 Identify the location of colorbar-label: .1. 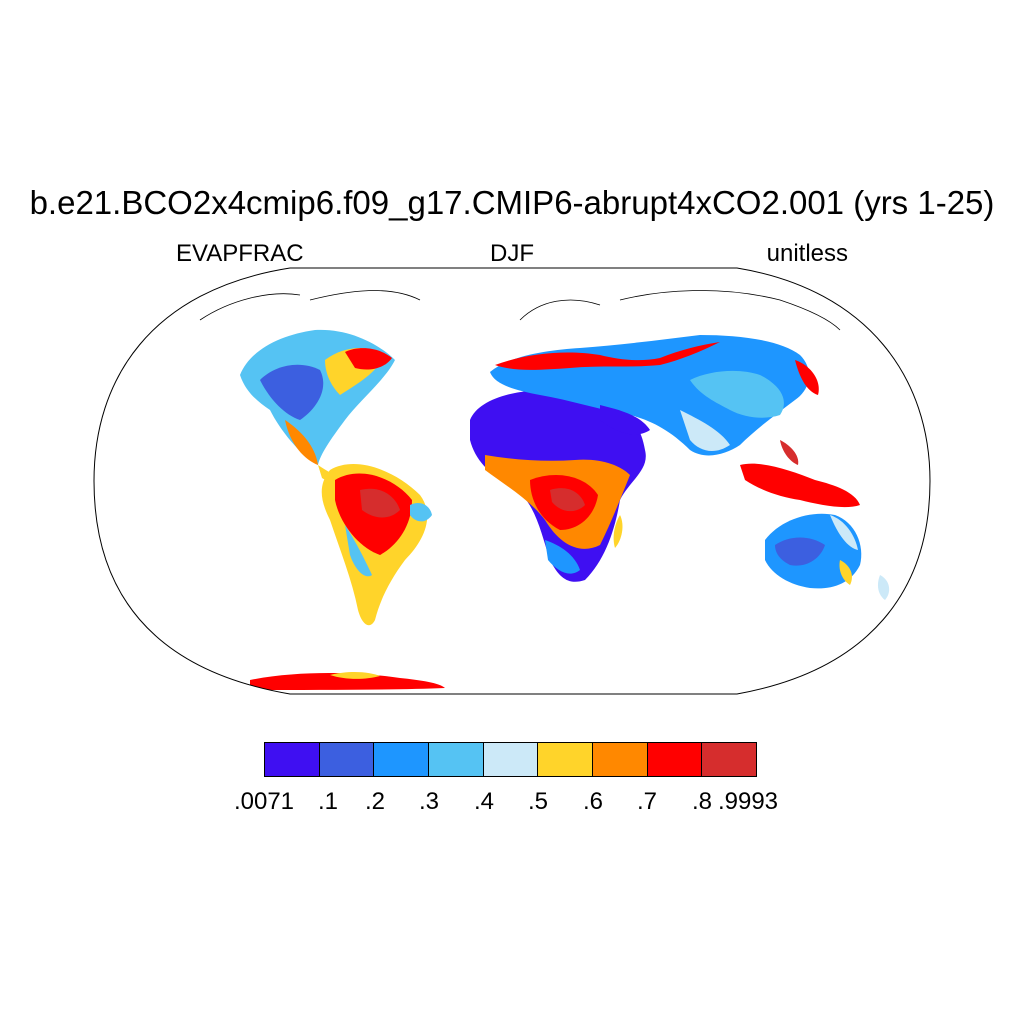
(328, 801).